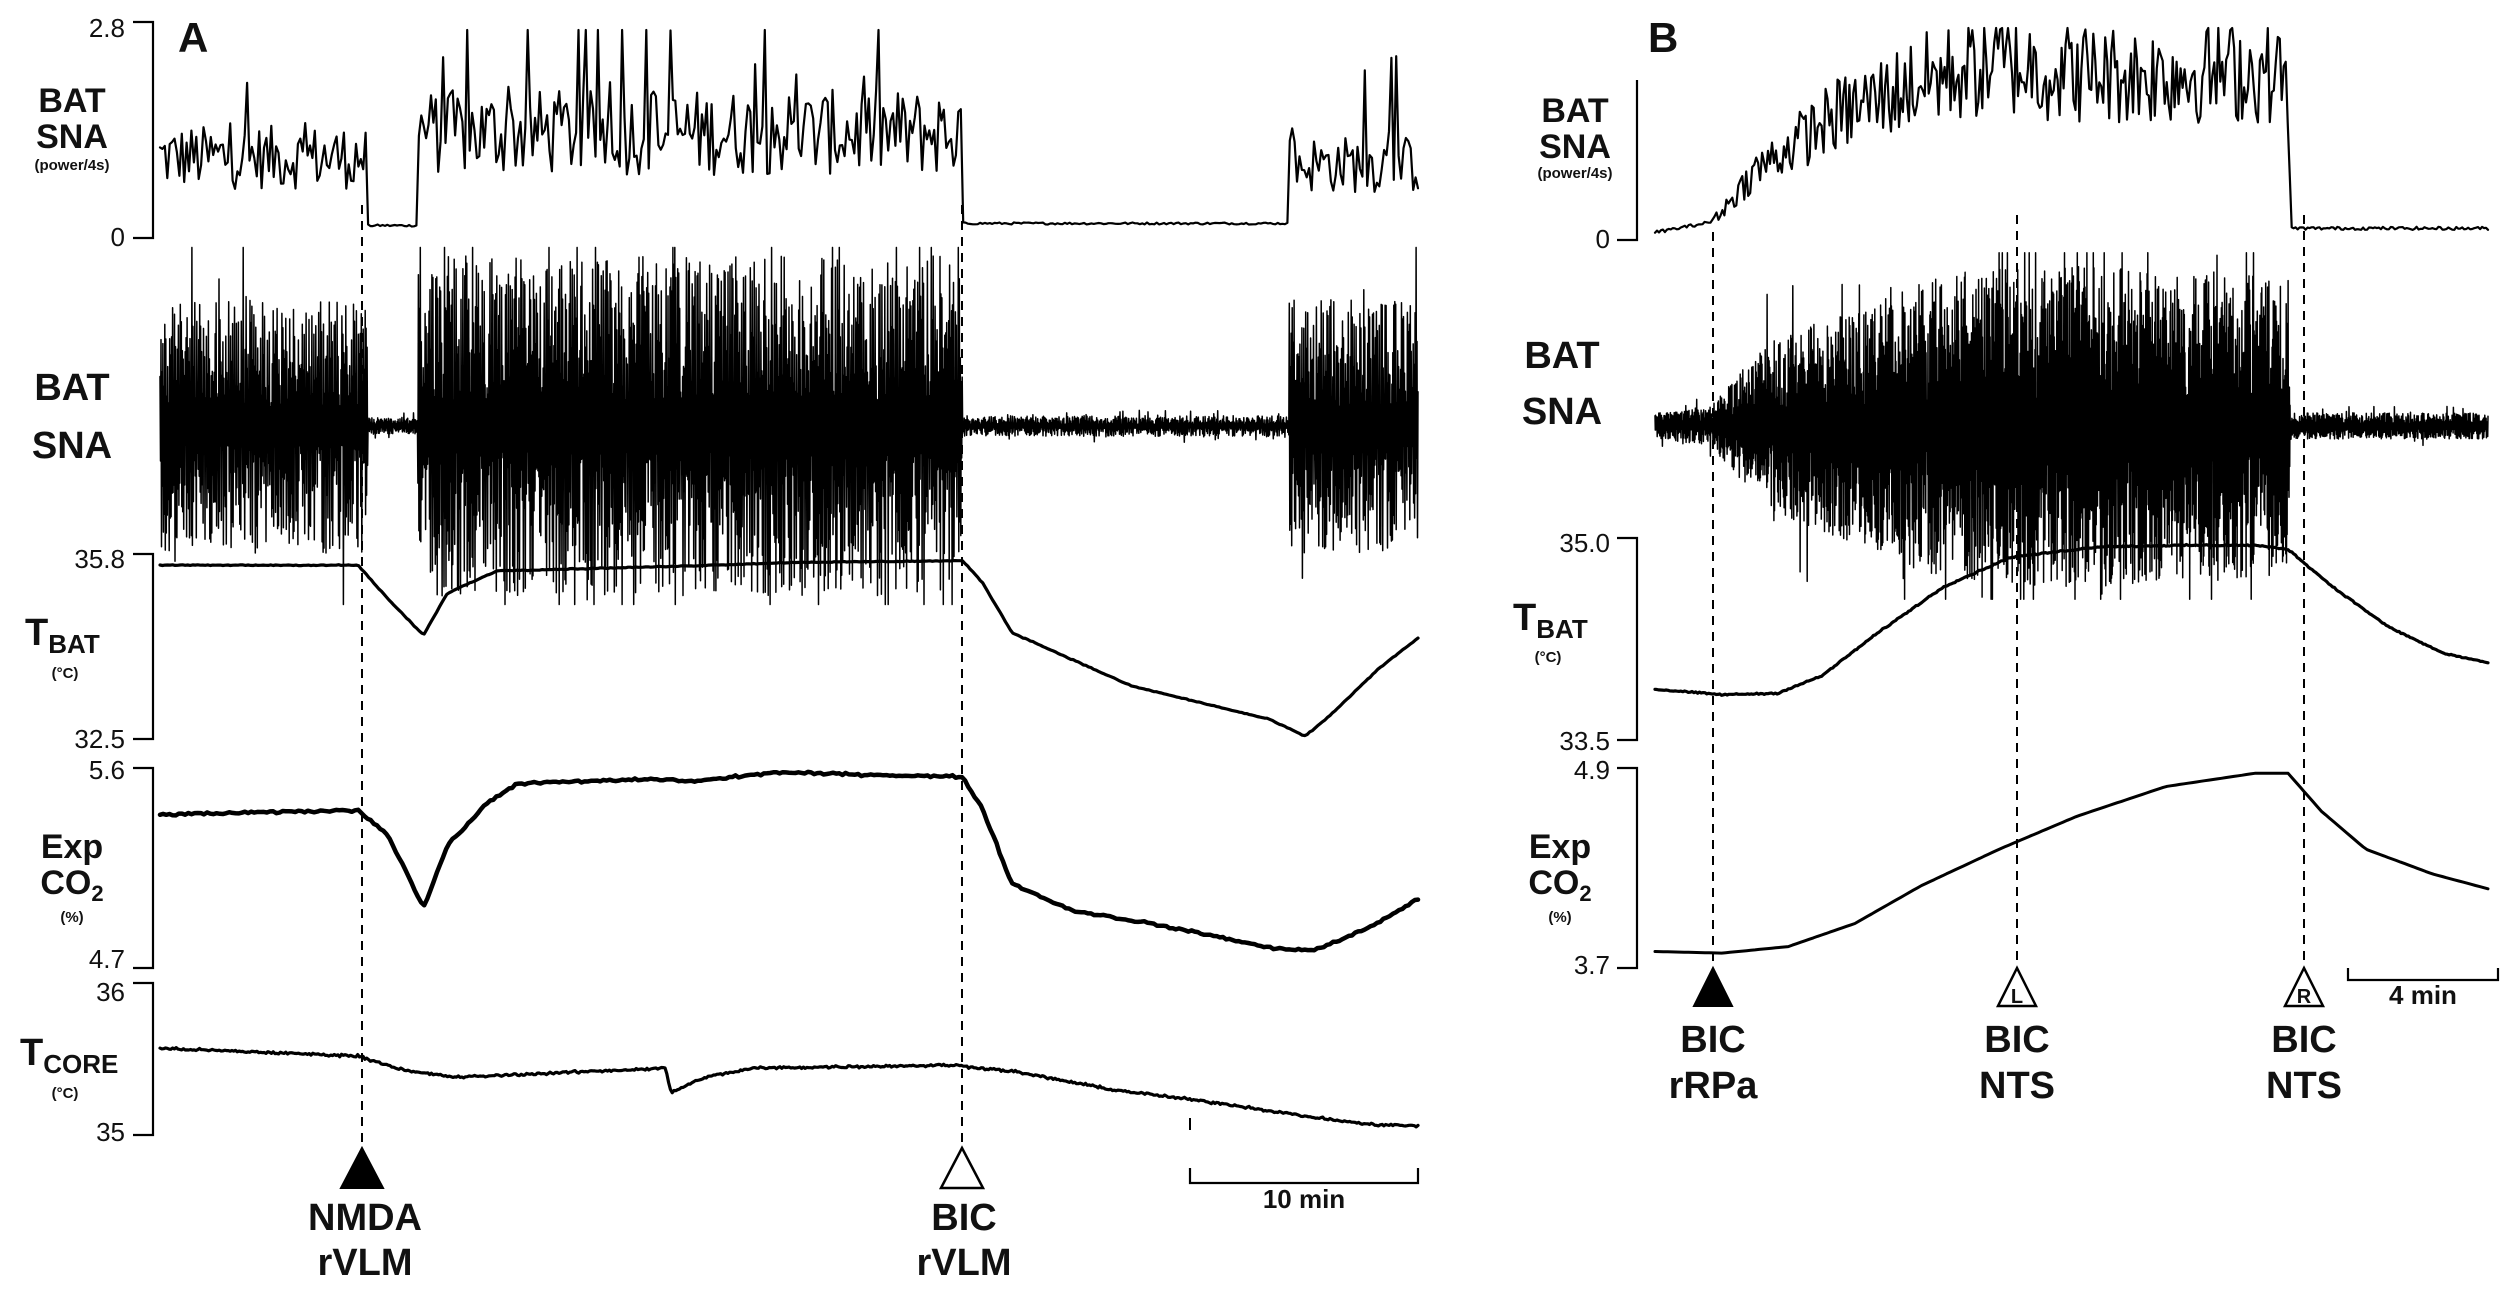  Describe the element at coordinates (144, 1059) in the screenshot. I see `a-tcore-axis` at that location.